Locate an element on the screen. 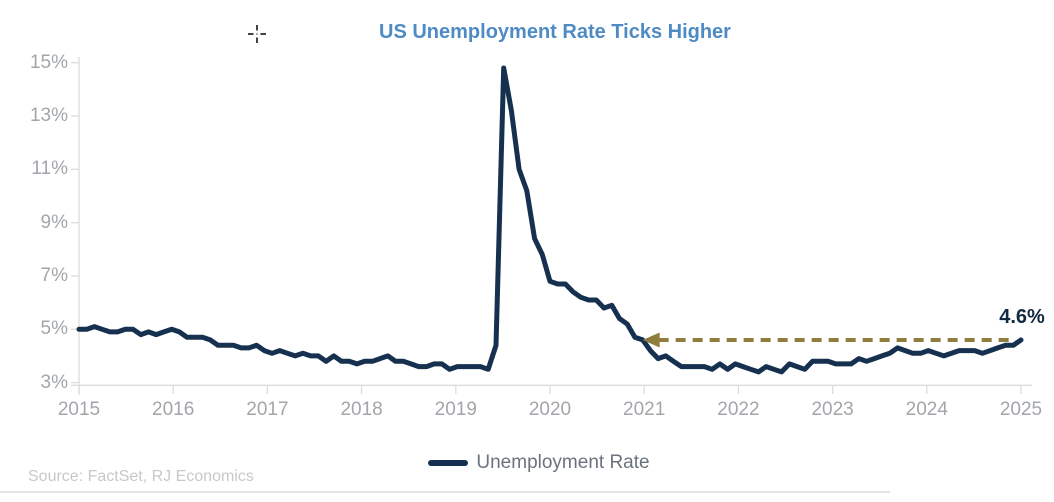 This screenshot has width=1054, height=502. crosshair-cursor-icon is located at coordinates (257, 34).